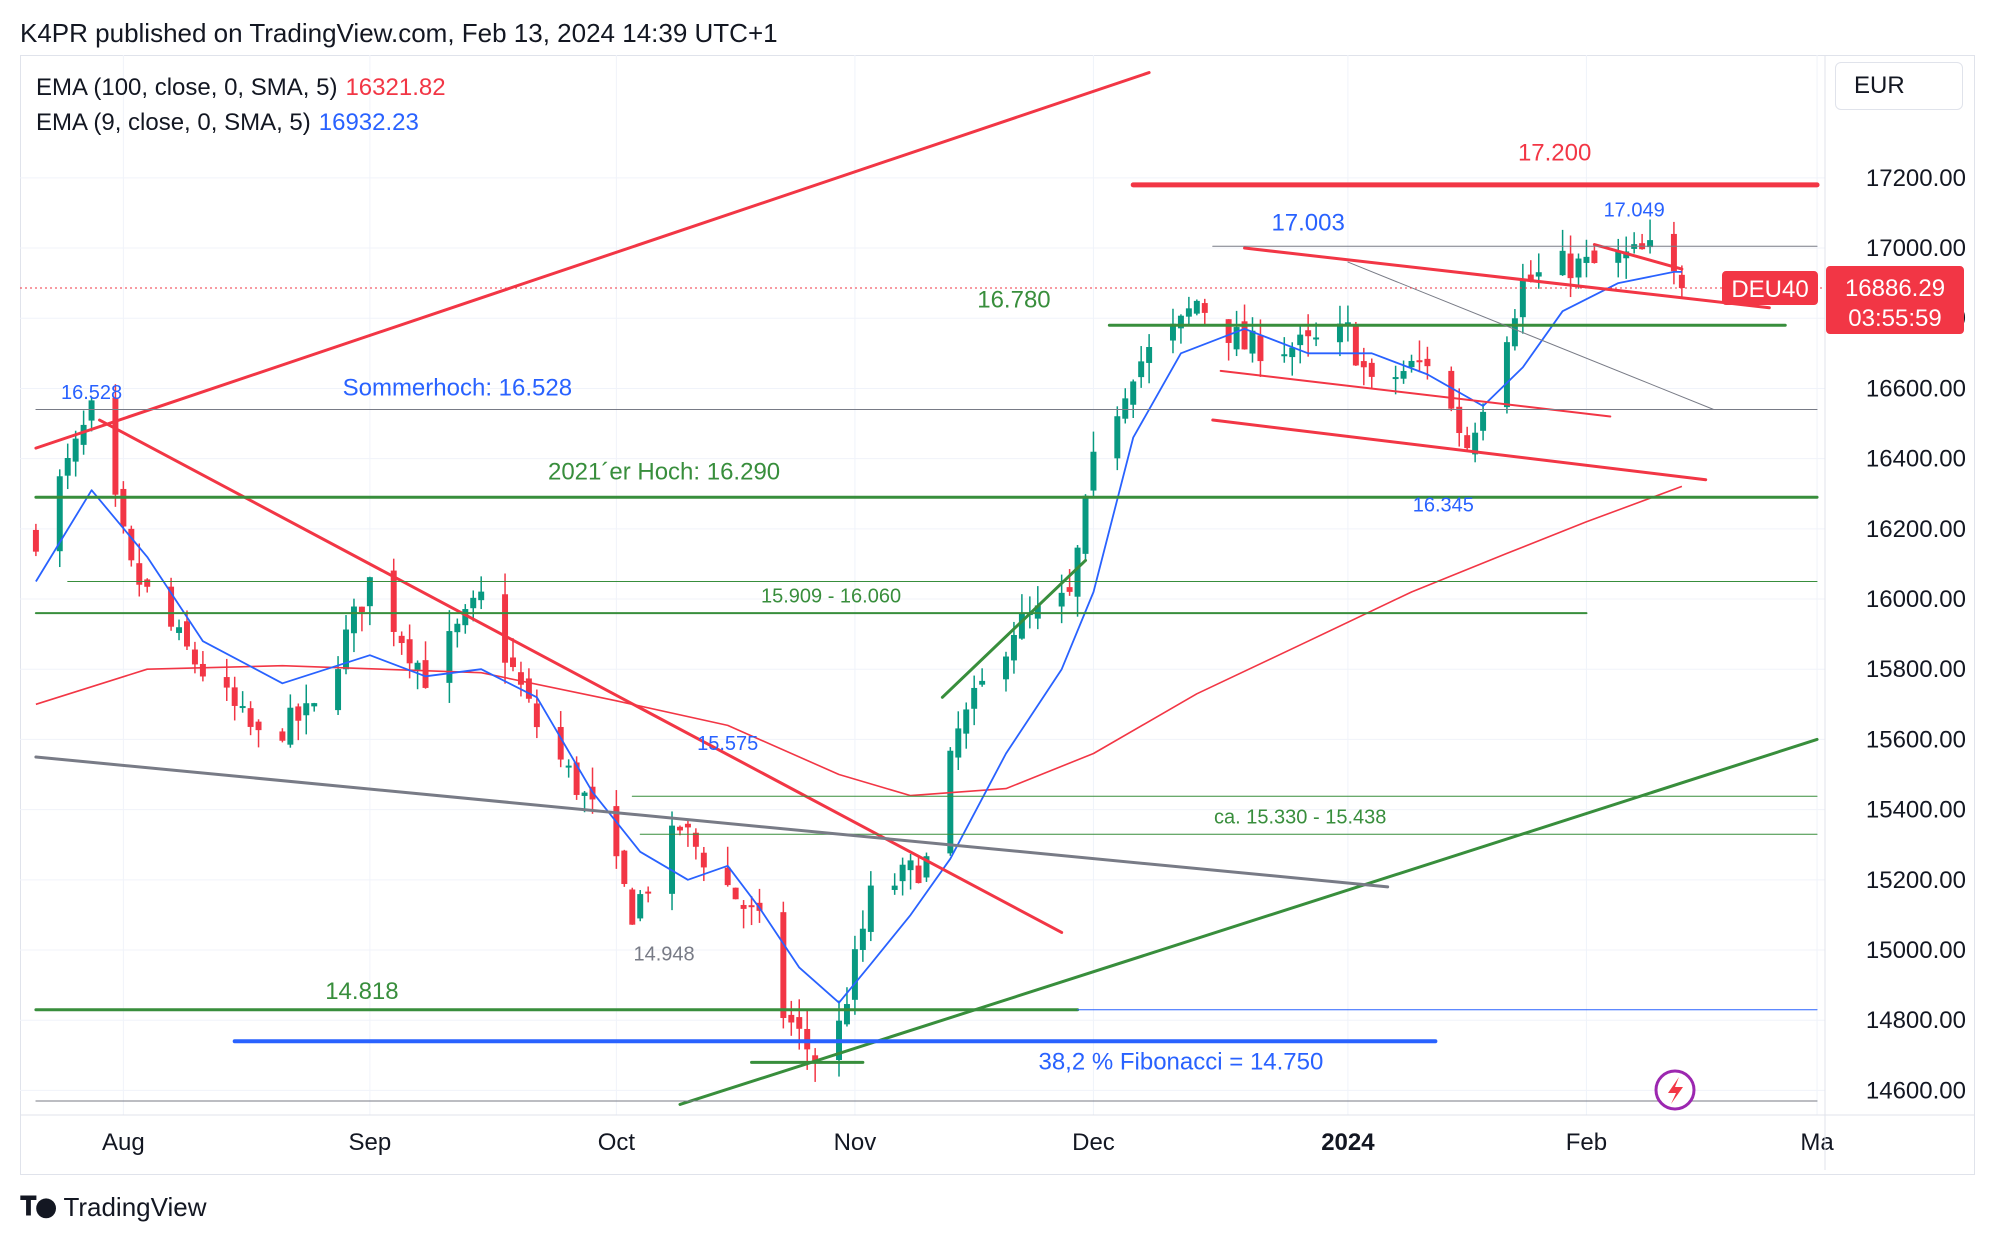  What do you see at coordinates (368, 122) in the screenshot?
I see `legend-ema-9-value: 16932.23` at bounding box center [368, 122].